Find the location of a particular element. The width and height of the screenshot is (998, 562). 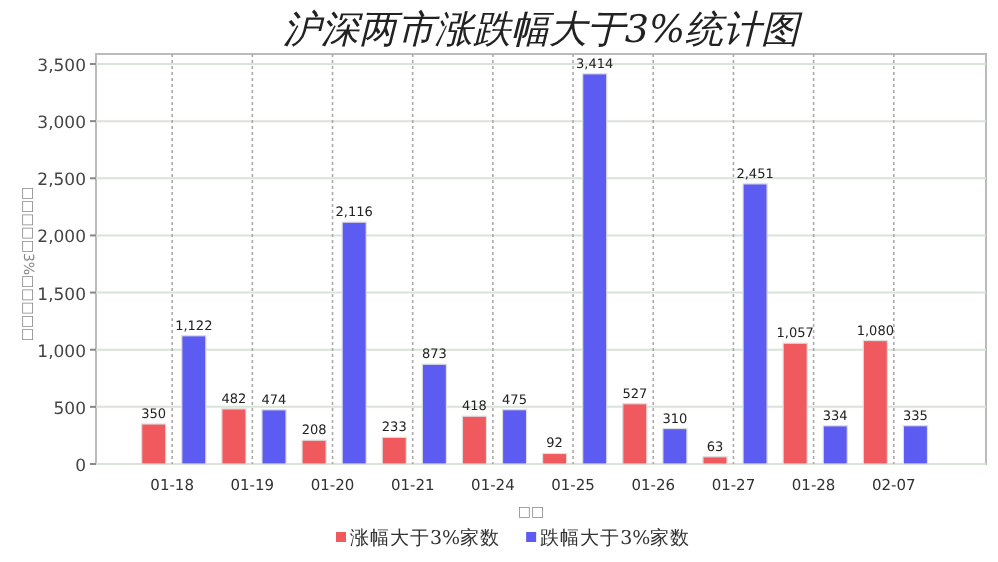

chart-title: 沪深两市涨跌幅大于3%统计图 is located at coordinates (543, 30).